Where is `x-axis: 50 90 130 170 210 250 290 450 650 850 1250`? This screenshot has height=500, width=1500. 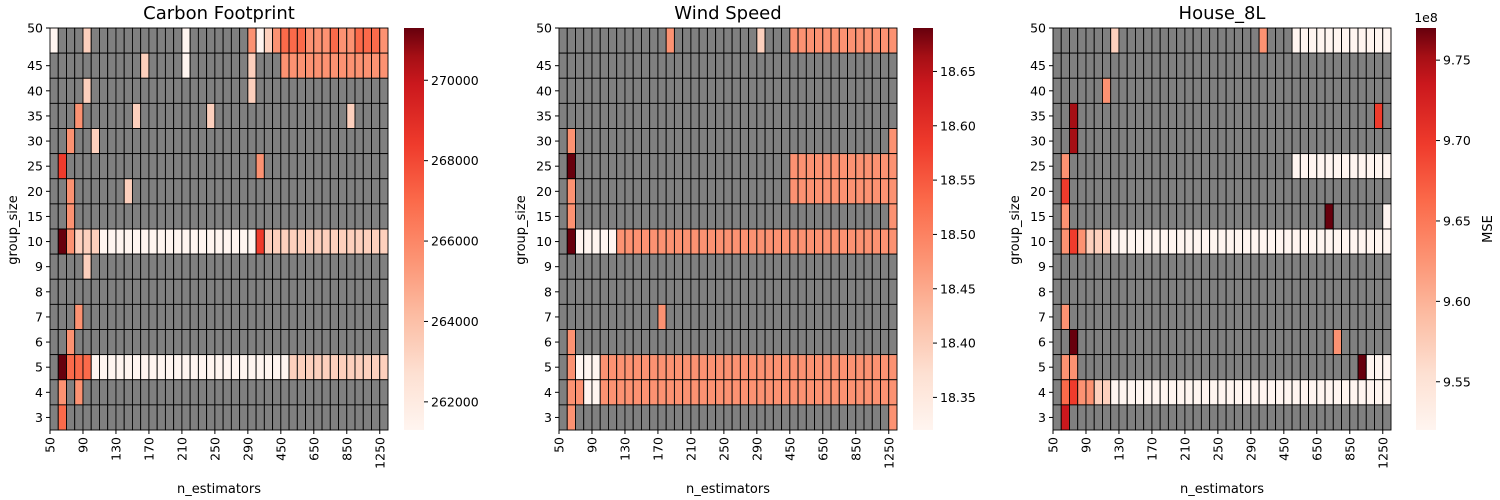 x-axis: 50 90 130 170 210 250 290 450 650 850 1250 is located at coordinates (724, 449).